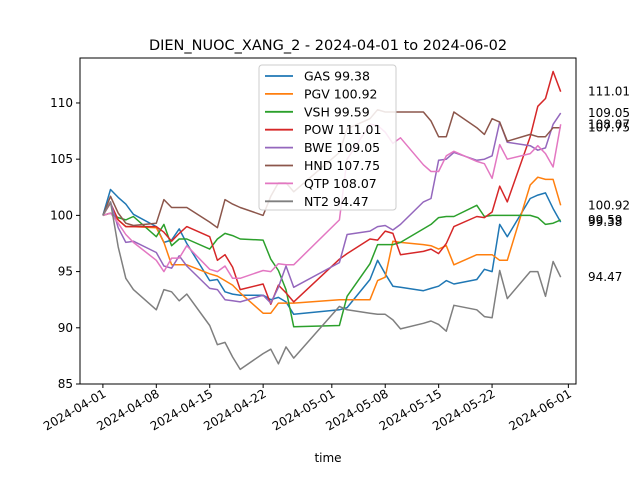 Image resolution: width=640 pixels, height=480 pixels. What do you see at coordinates (609, 128) in the screenshot?
I see `end-label-hnd: 107.75` at bounding box center [609, 128].